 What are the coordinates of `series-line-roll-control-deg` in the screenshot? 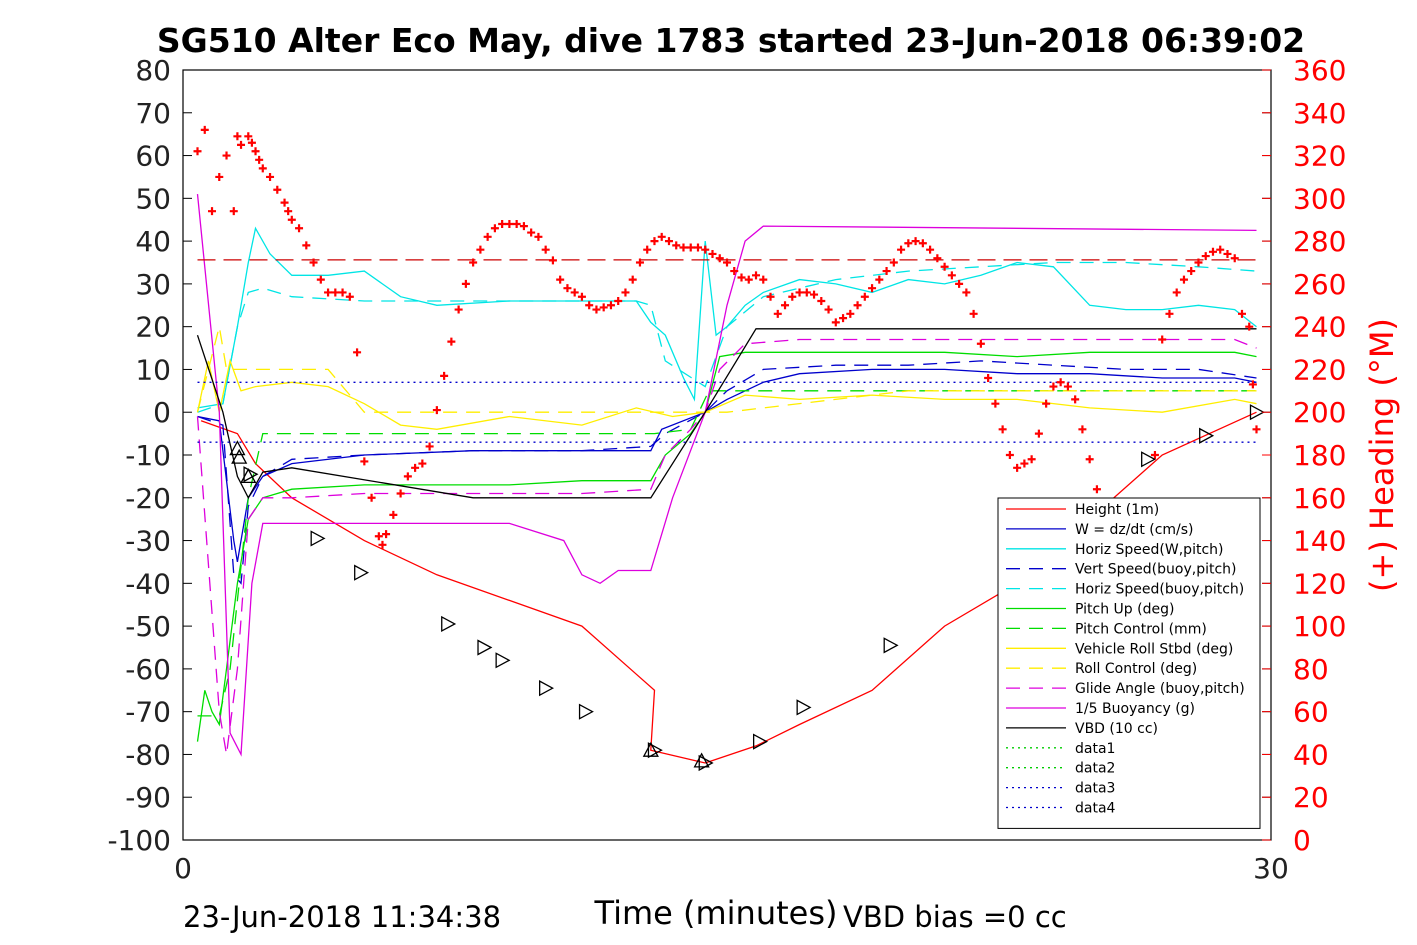 It's located at (726, 369).